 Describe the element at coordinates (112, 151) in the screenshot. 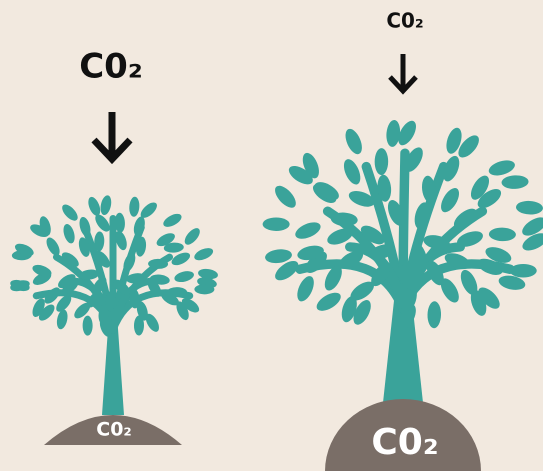

I see `arrow-head` at that location.